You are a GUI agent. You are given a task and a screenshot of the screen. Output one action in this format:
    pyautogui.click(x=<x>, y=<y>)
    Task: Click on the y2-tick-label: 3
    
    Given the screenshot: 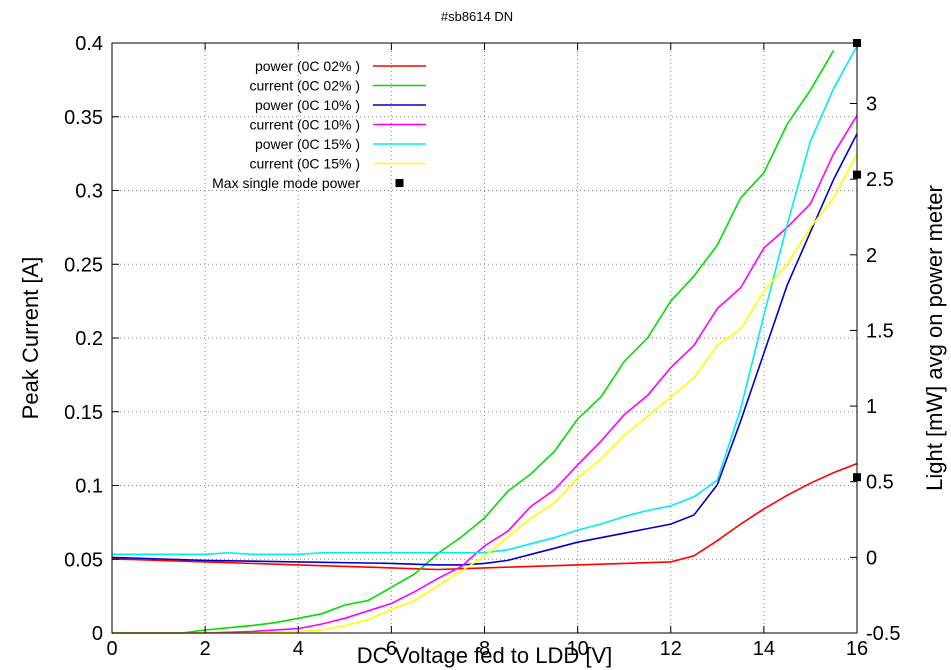 What is the action you would take?
    pyautogui.click(x=871, y=105)
    